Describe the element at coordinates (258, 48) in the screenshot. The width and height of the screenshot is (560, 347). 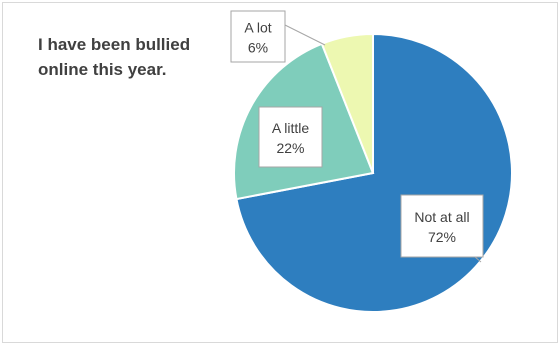
I see `percent-label: 6%` at that location.